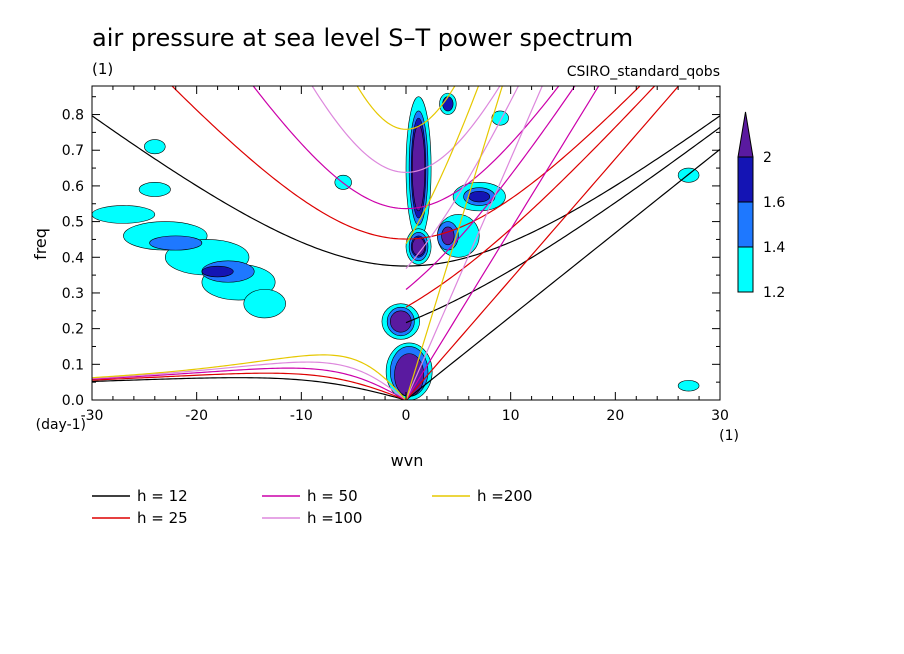 The height and width of the screenshot is (654, 904). What do you see at coordinates (73, 151) in the screenshot?
I see `y-tick-label: 0.7` at bounding box center [73, 151].